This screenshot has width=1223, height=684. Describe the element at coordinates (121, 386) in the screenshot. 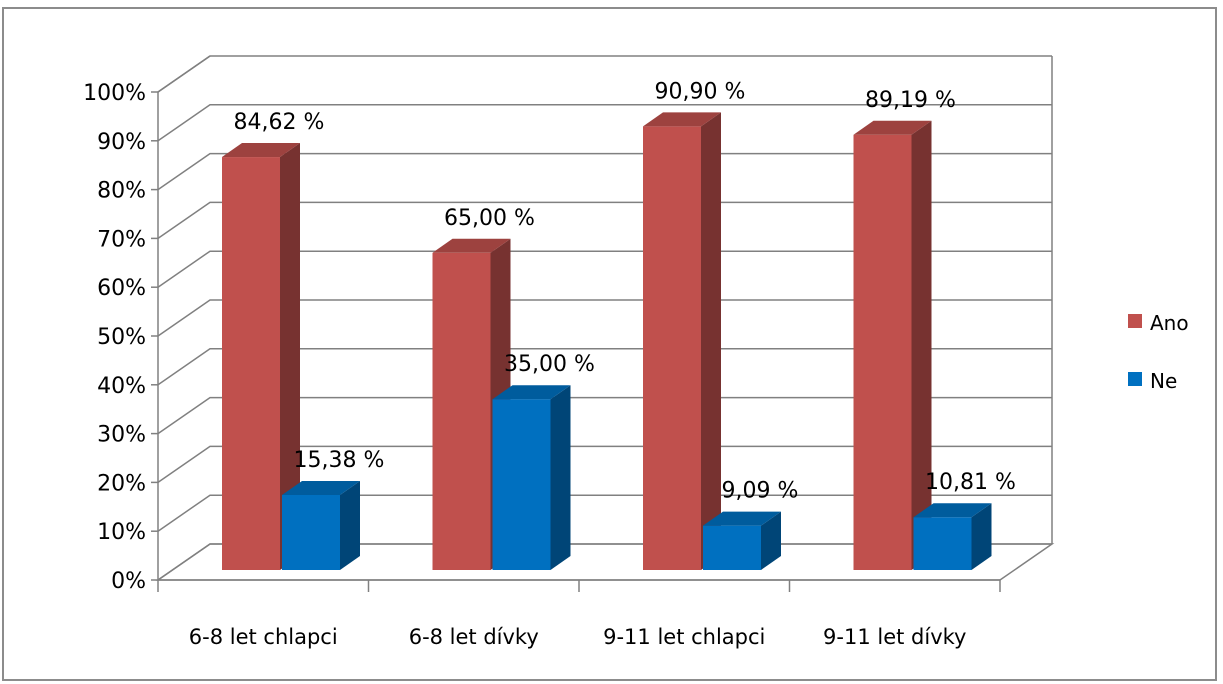

I see `y-tick-label: 40%` at that location.